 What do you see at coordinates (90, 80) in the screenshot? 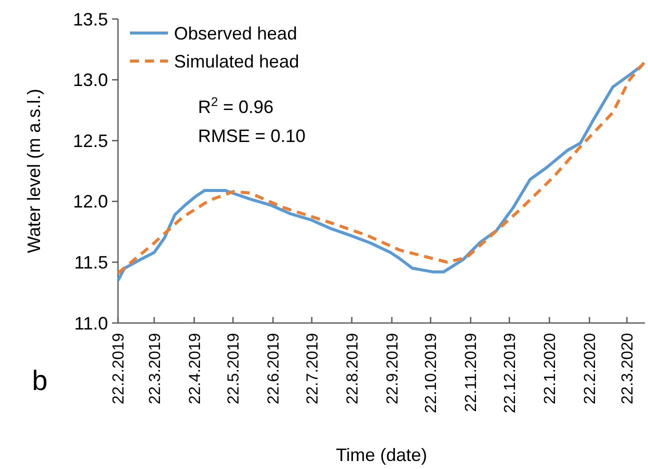
I see `y-tick-label: 13.0` at bounding box center [90, 80].